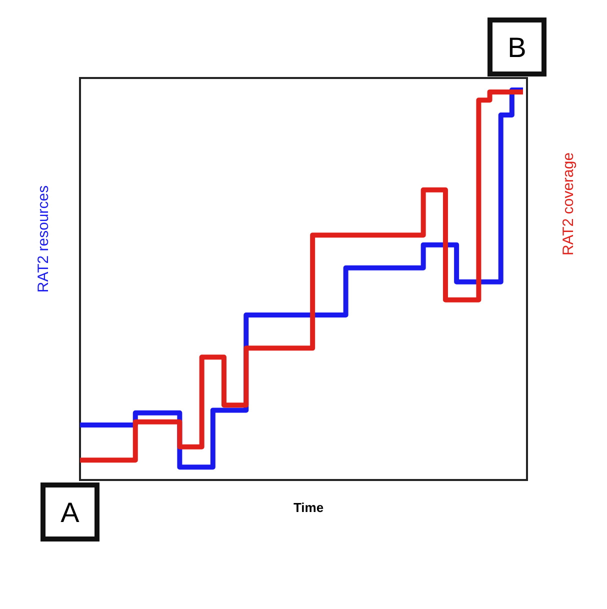 The height and width of the screenshot is (609, 607). What do you see at coordinates (43, 239) in the screenshot?
I see `y-axis-title: RAT2 resources` at bounding box center [43, 239].